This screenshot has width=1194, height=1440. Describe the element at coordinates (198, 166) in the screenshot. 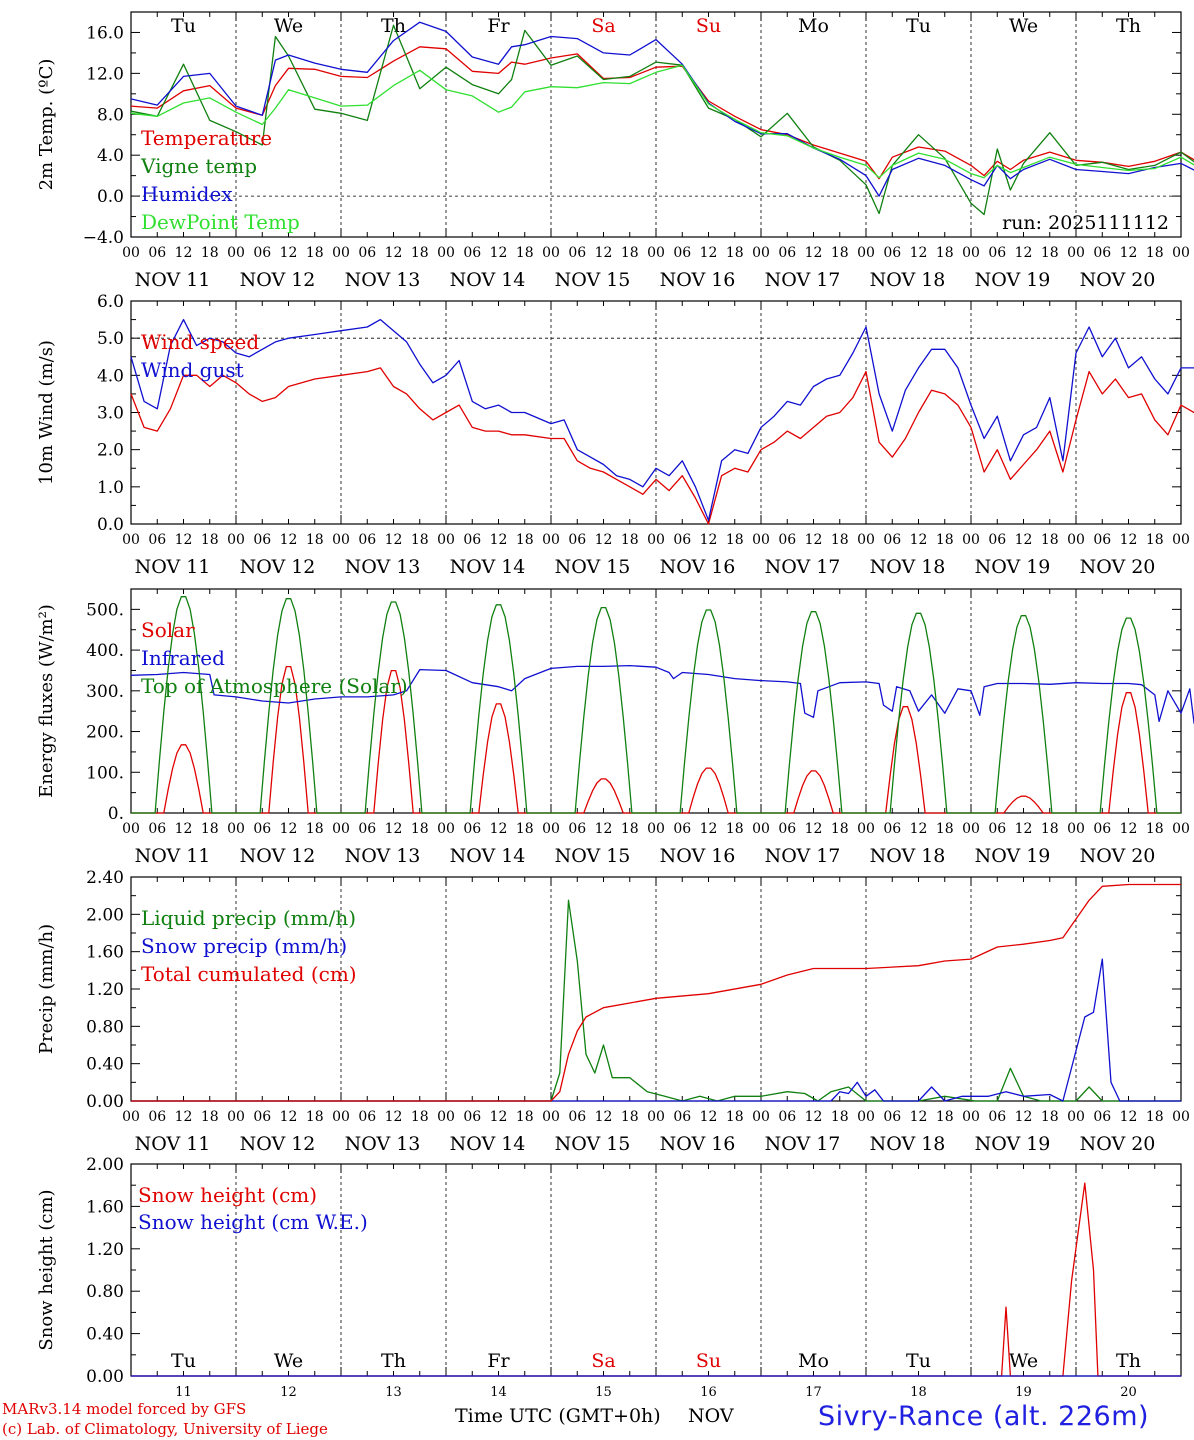

I see `legend-entry: Vigne temp` at that location.